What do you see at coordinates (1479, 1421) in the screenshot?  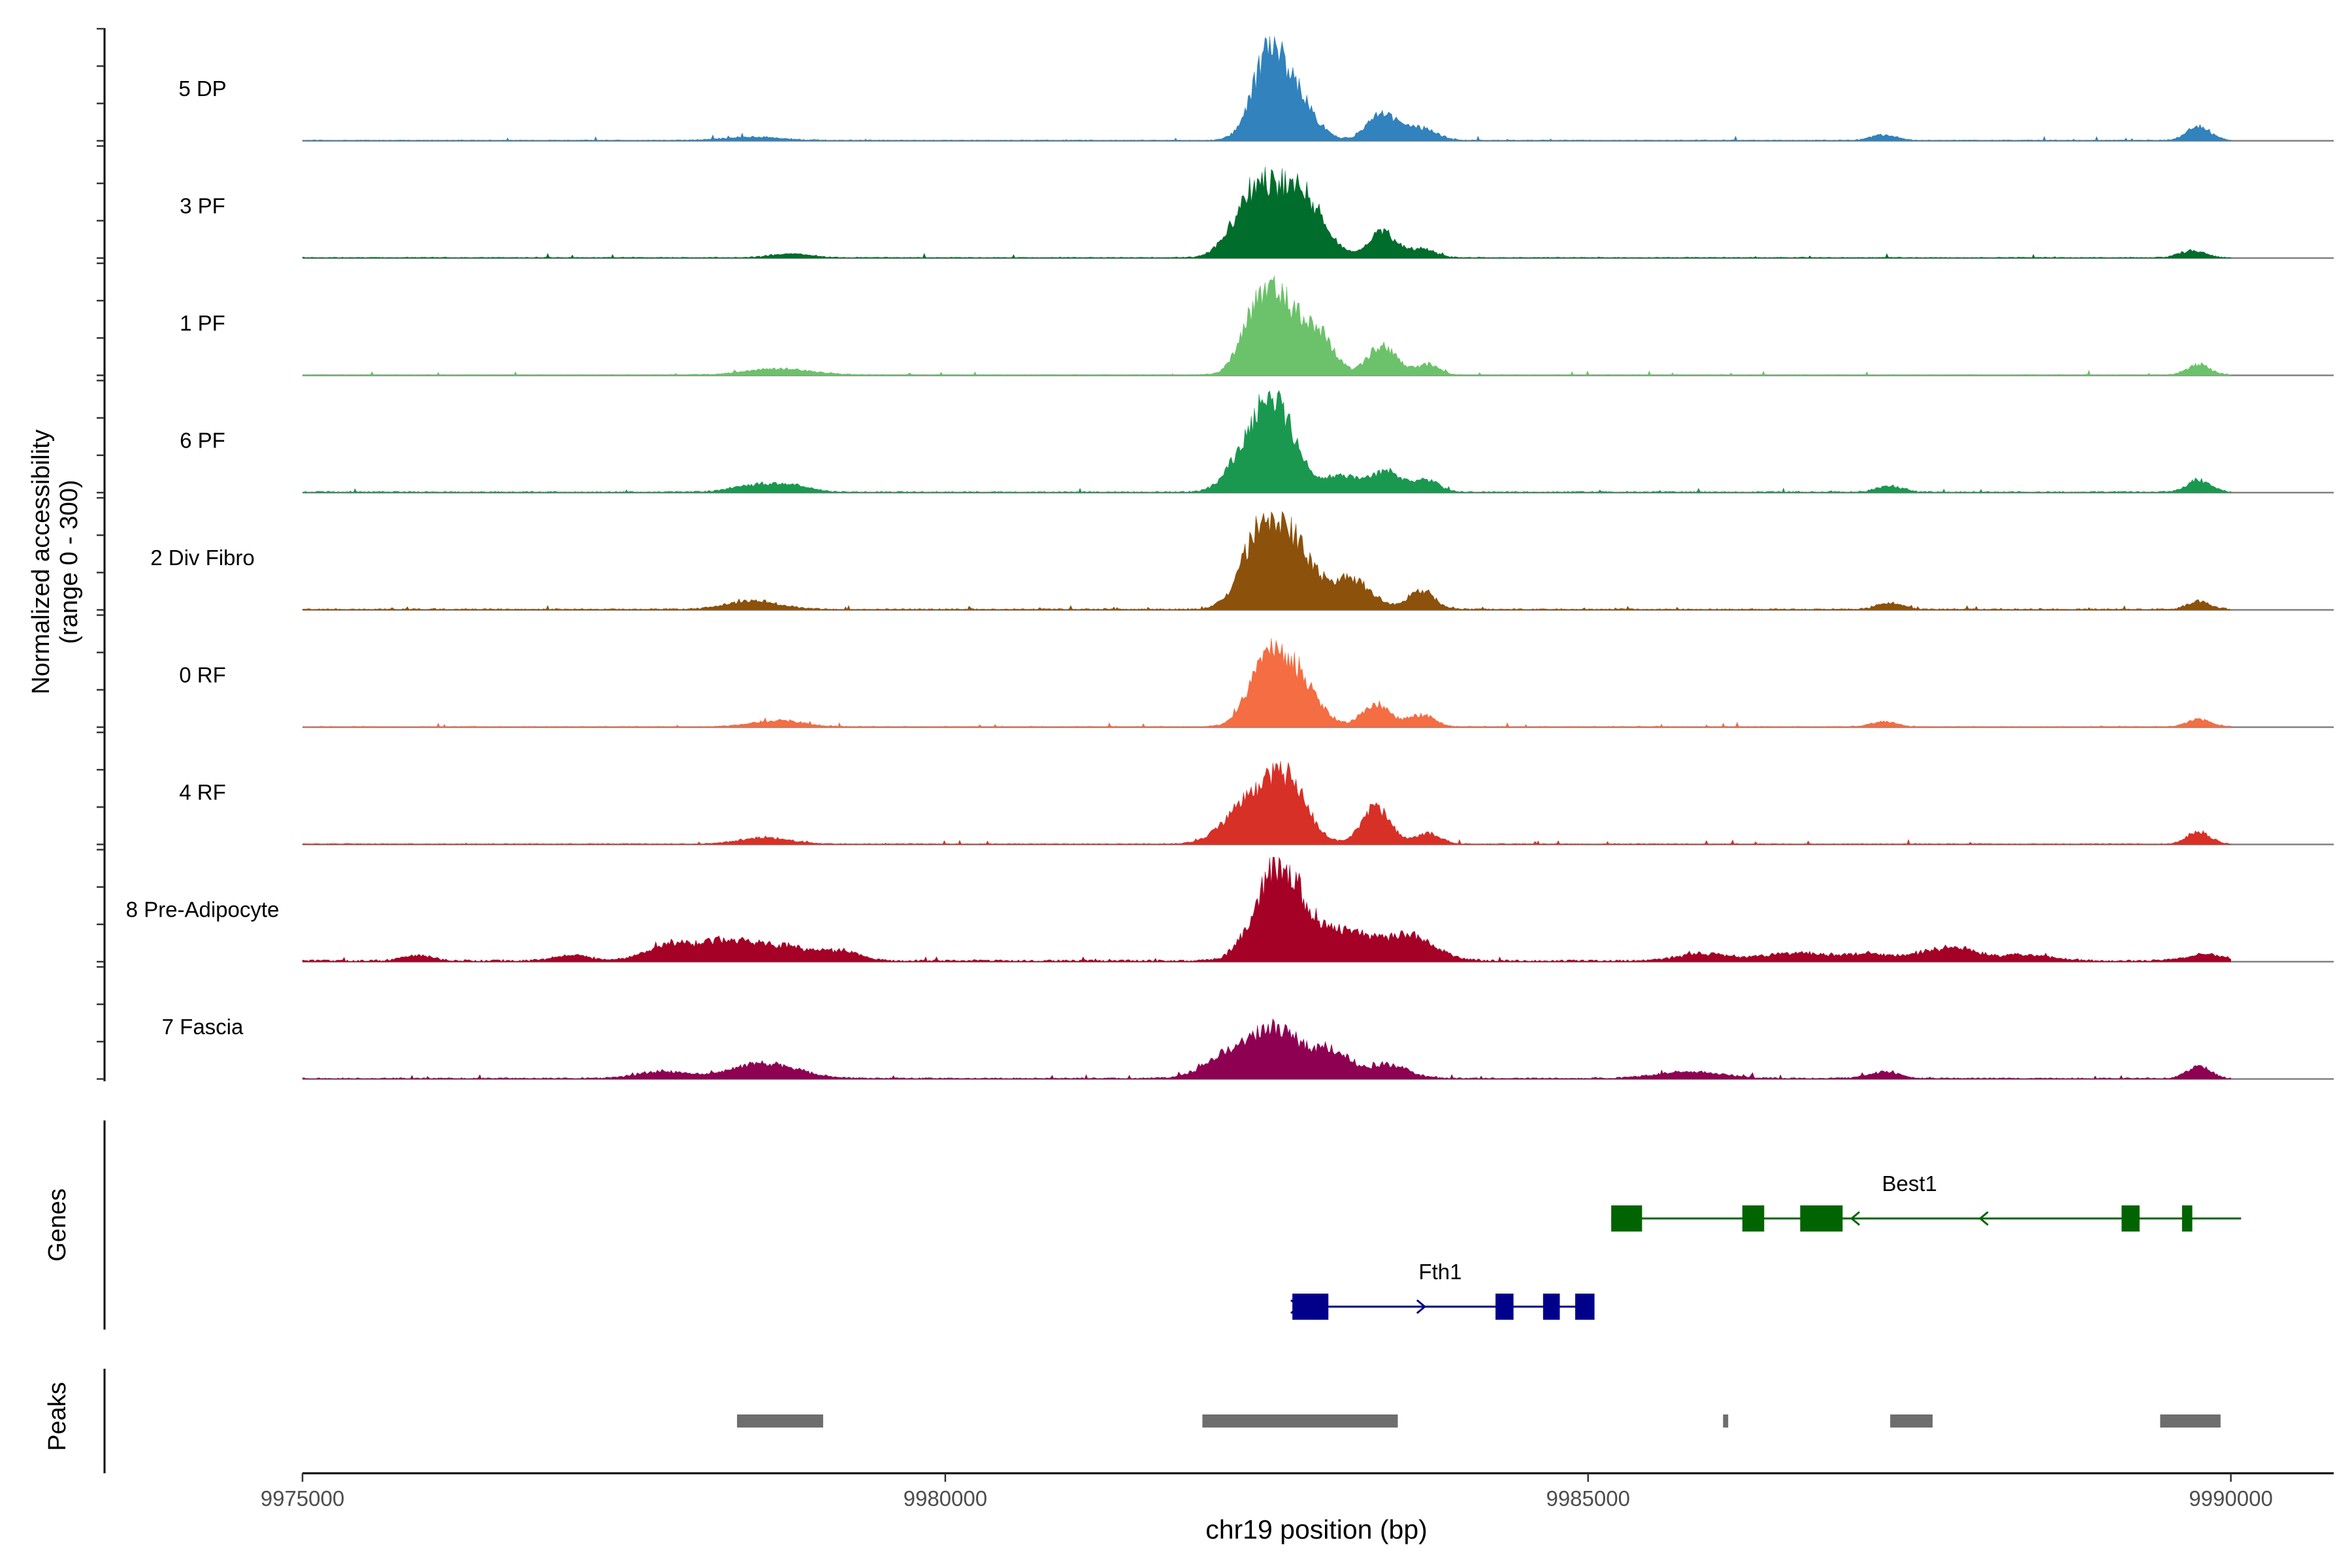 I see `peak-track` at bounding box center [1479, 1421].